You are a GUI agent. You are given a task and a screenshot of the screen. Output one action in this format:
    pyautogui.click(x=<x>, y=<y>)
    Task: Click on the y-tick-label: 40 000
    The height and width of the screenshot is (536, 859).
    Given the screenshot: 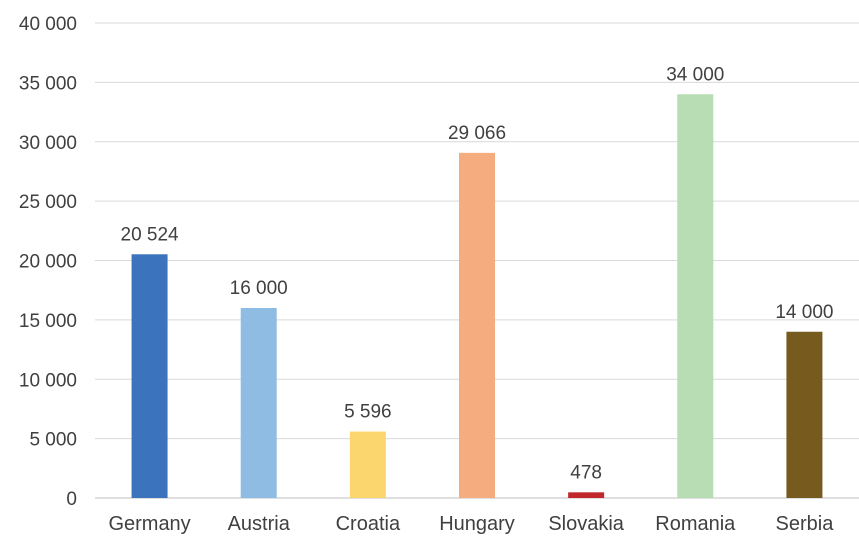 What is the action you would take?
    pyautogui.click(x=48, y=24)
    